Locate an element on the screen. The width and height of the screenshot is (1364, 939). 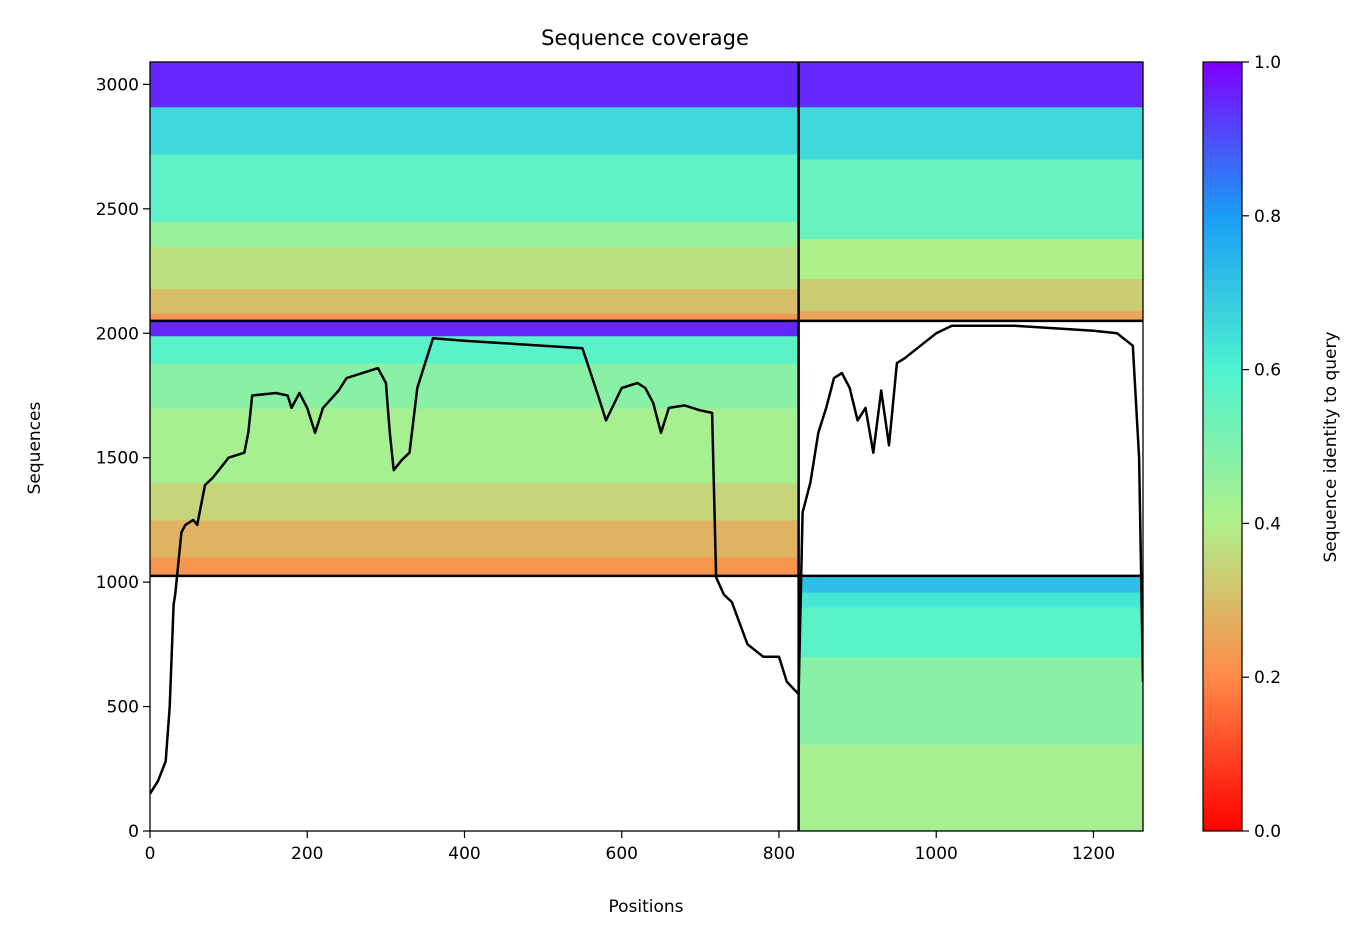
x-tick-label: 1000 is located at coordinates (936, 854).